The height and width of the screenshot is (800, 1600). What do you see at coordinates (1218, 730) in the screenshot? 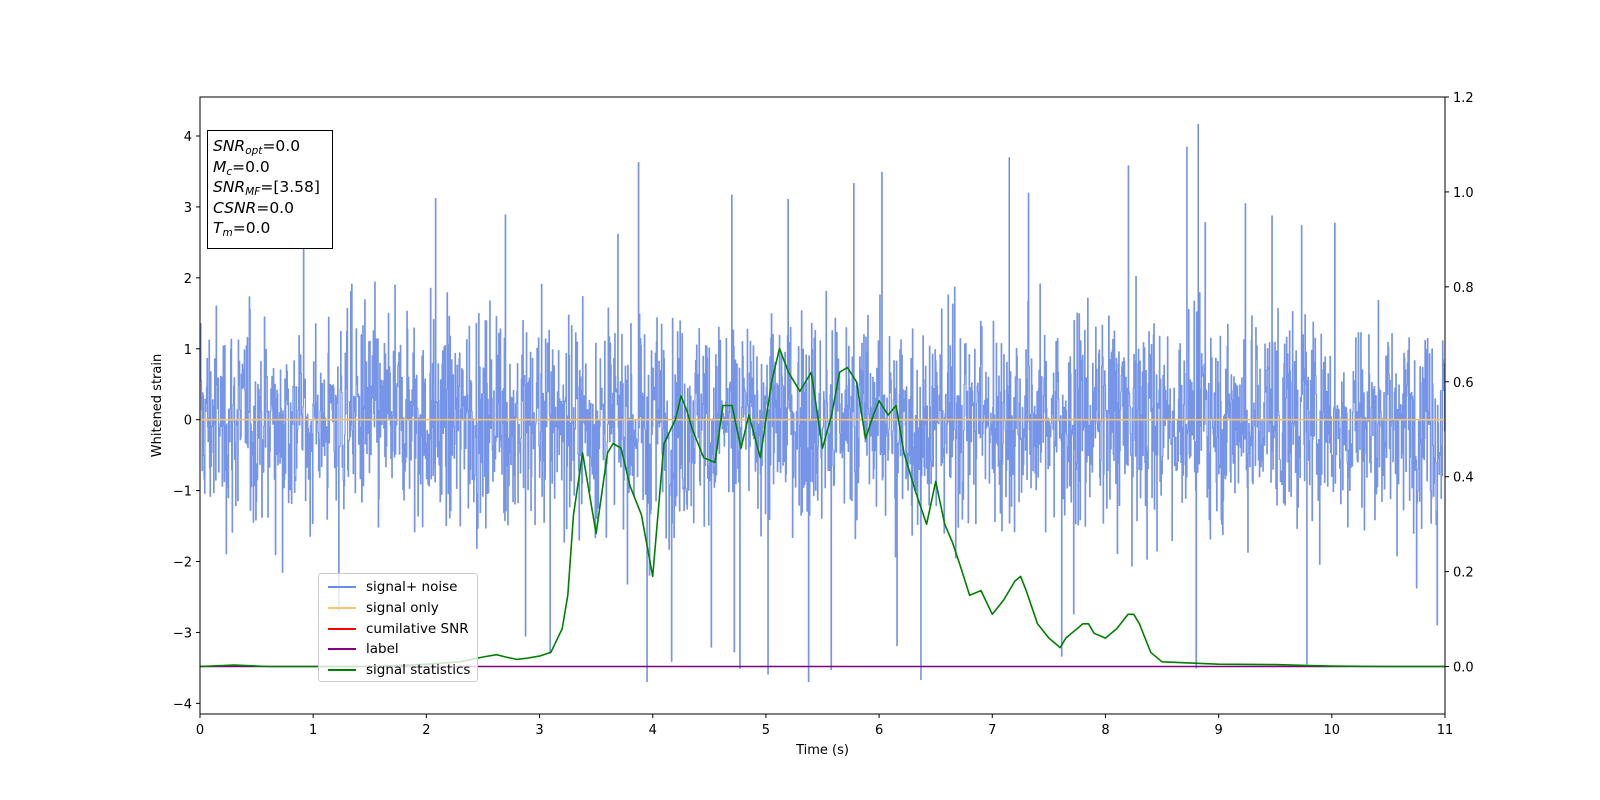
I see `x-tick-label: 9` at bounding box center [1218, 730].